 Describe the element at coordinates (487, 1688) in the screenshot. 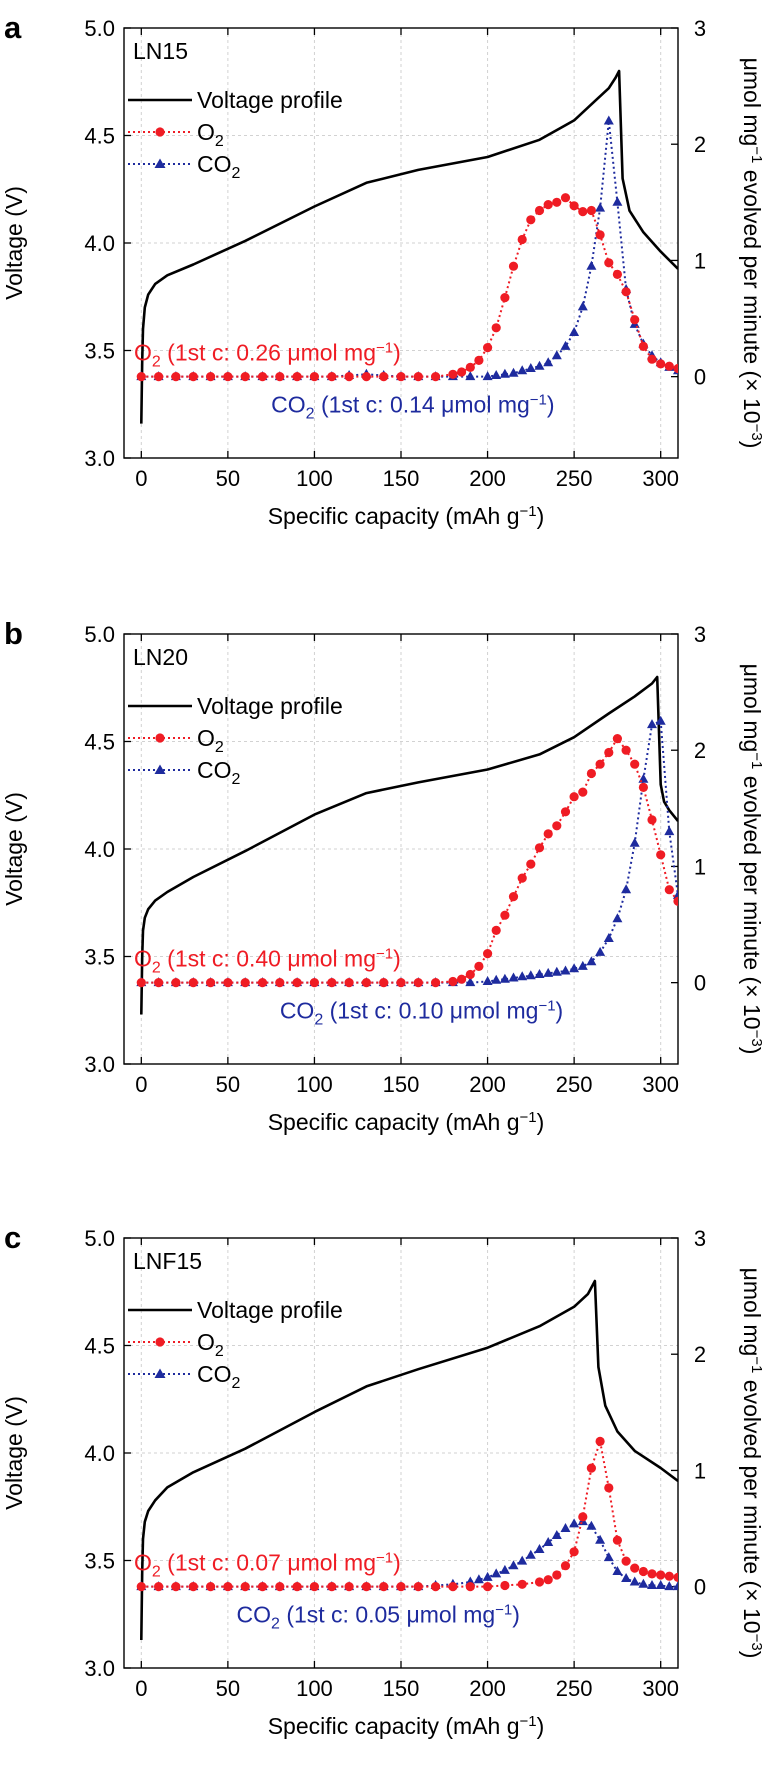

I see `x-tick-label: 200` at that location.